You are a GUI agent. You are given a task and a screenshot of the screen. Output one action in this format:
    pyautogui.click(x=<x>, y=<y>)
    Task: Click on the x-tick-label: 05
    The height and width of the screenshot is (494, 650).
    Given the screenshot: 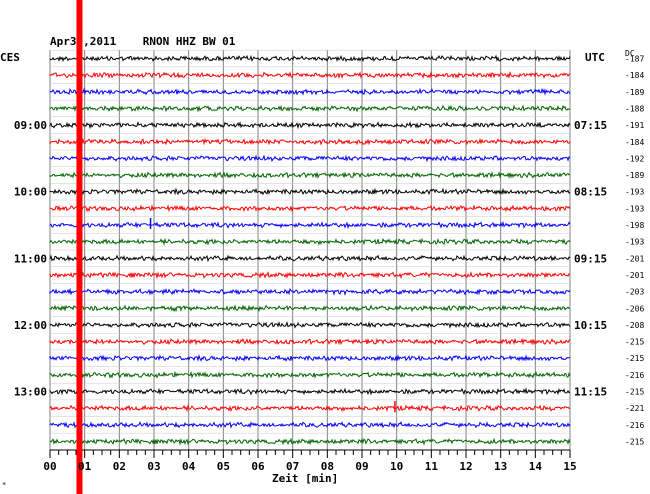 What is the action you would take?
    pyautogui.click(x=223, y=466)
    